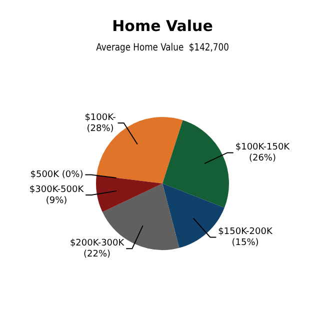  I want to click on legend-label: $500K (0%), so click(57, 175).